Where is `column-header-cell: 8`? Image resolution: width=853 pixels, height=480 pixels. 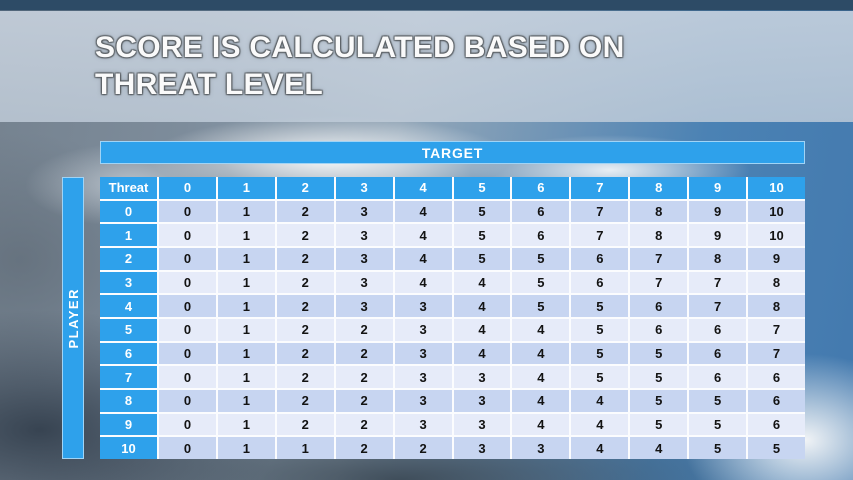
column-header-cell: 8 is located at coordinates (659, 188).